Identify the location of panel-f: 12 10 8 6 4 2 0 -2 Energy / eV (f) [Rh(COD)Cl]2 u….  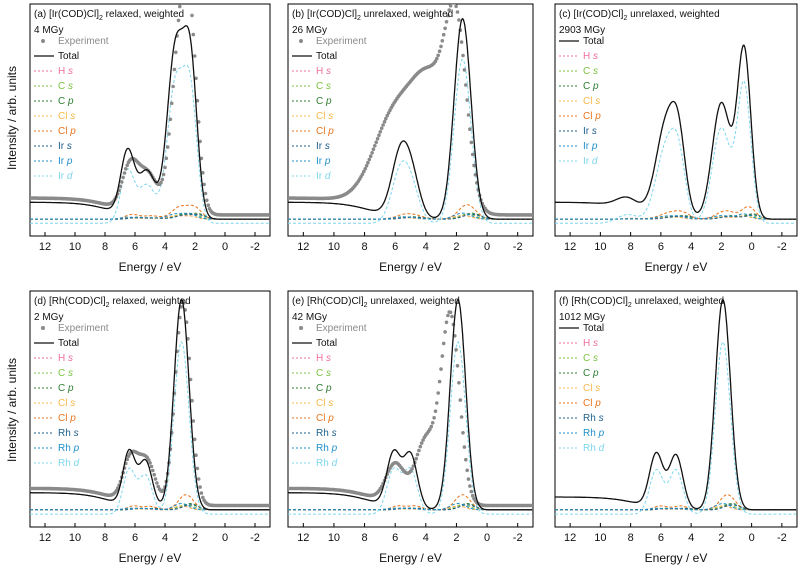
(676, 427).